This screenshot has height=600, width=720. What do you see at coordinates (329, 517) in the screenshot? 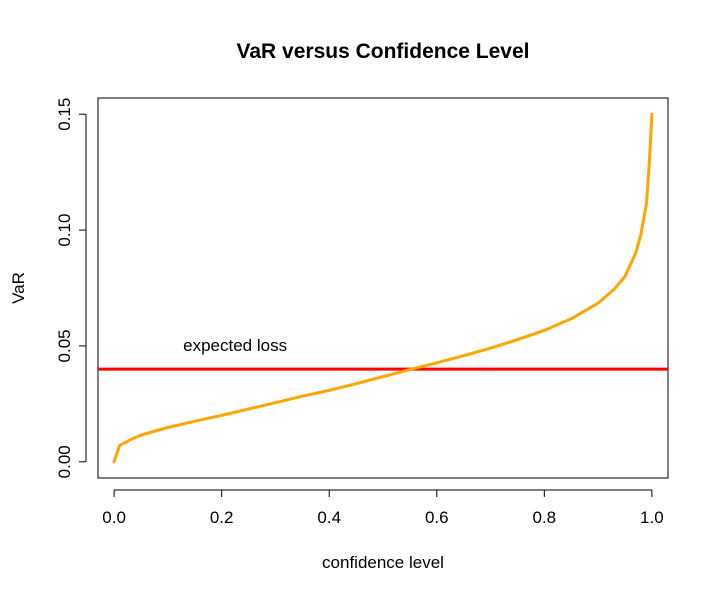
I see `x-tick-label: 0.4` at bounding box center [329, 517].